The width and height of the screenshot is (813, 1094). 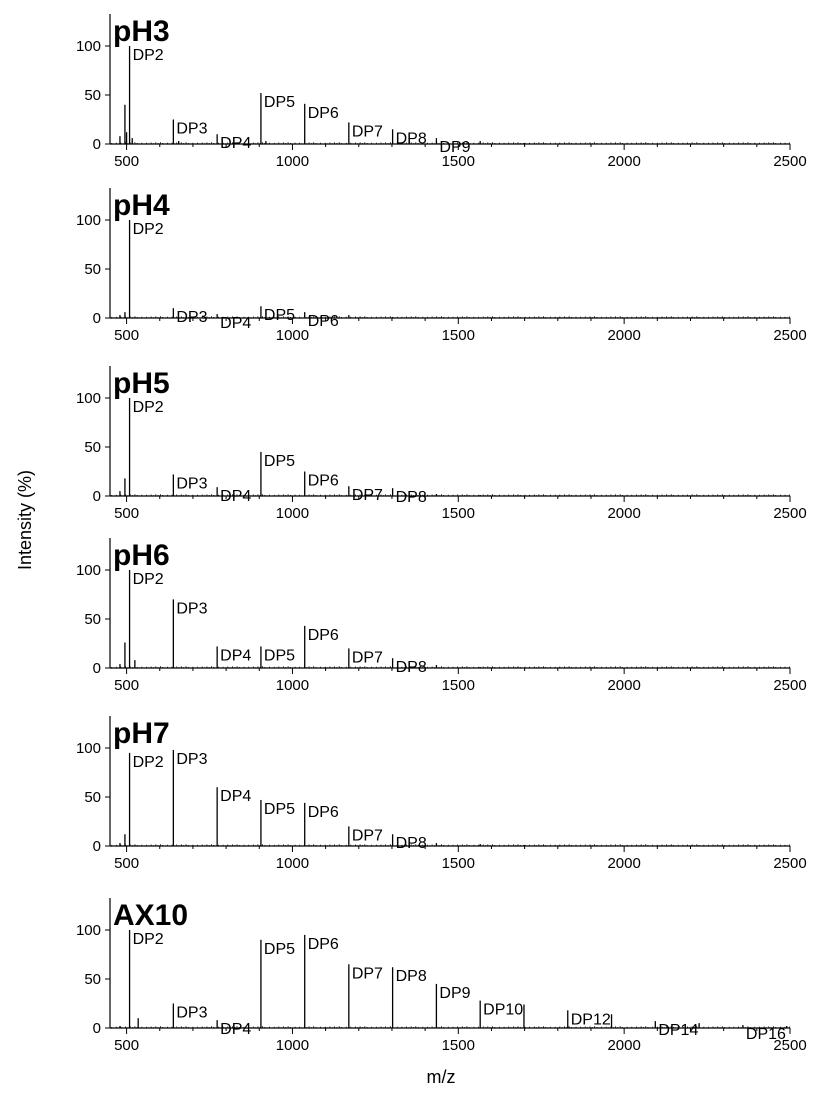 I want to click on peak-label: DP14, so click(x=678, y=1030).